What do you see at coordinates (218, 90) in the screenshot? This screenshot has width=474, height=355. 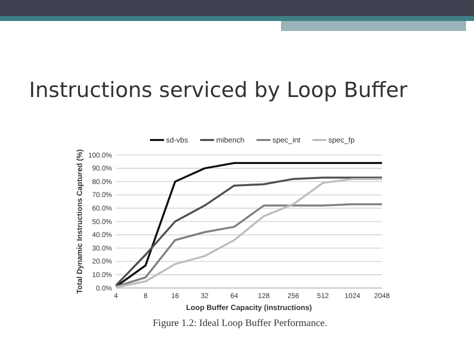 I see `chart-title: Instructions serviced by Loop Buffer` at bounding box center [218, 90].